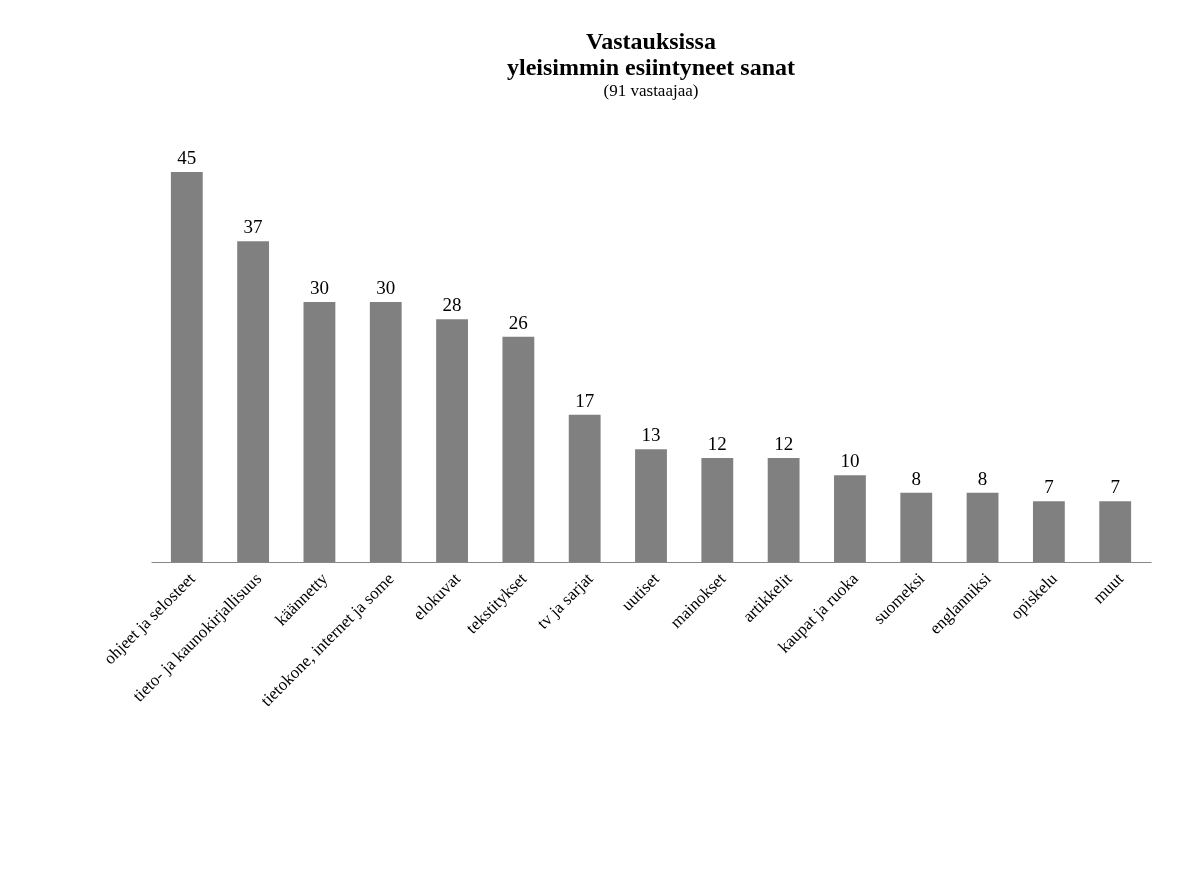 The image size is (1181, 881). I want to click on data-label: 26, so click(518, 322).